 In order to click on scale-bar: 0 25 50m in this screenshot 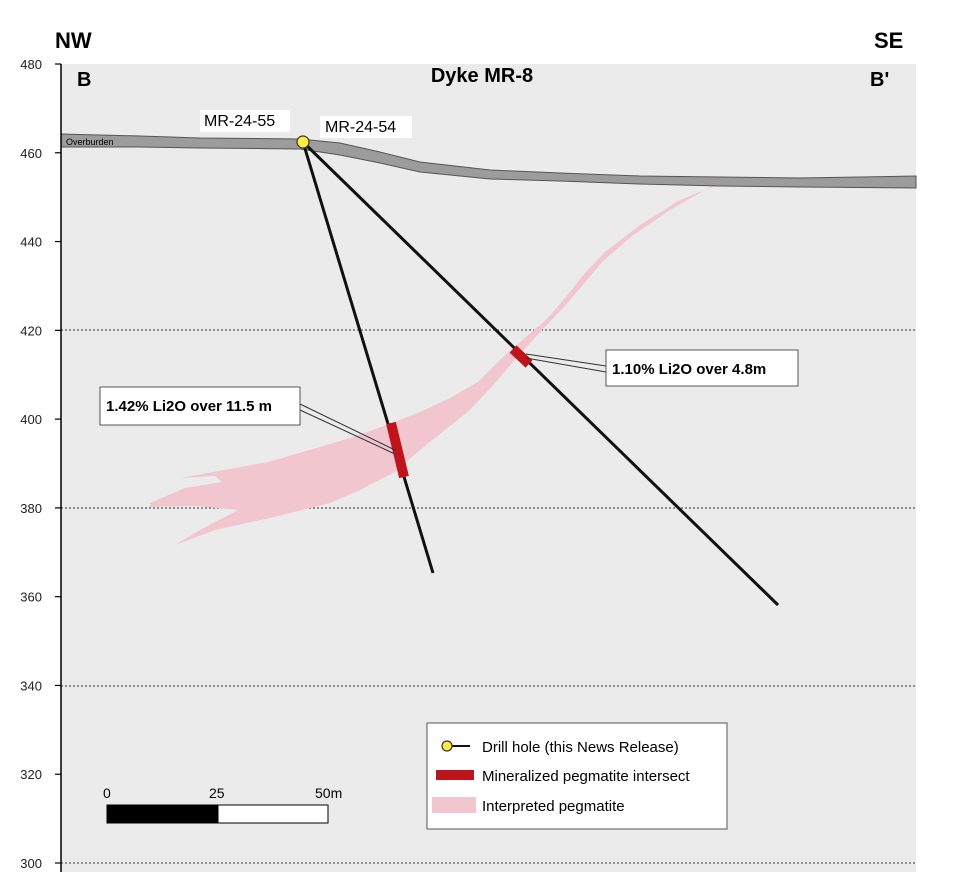, I will do `click(222, 804)`.